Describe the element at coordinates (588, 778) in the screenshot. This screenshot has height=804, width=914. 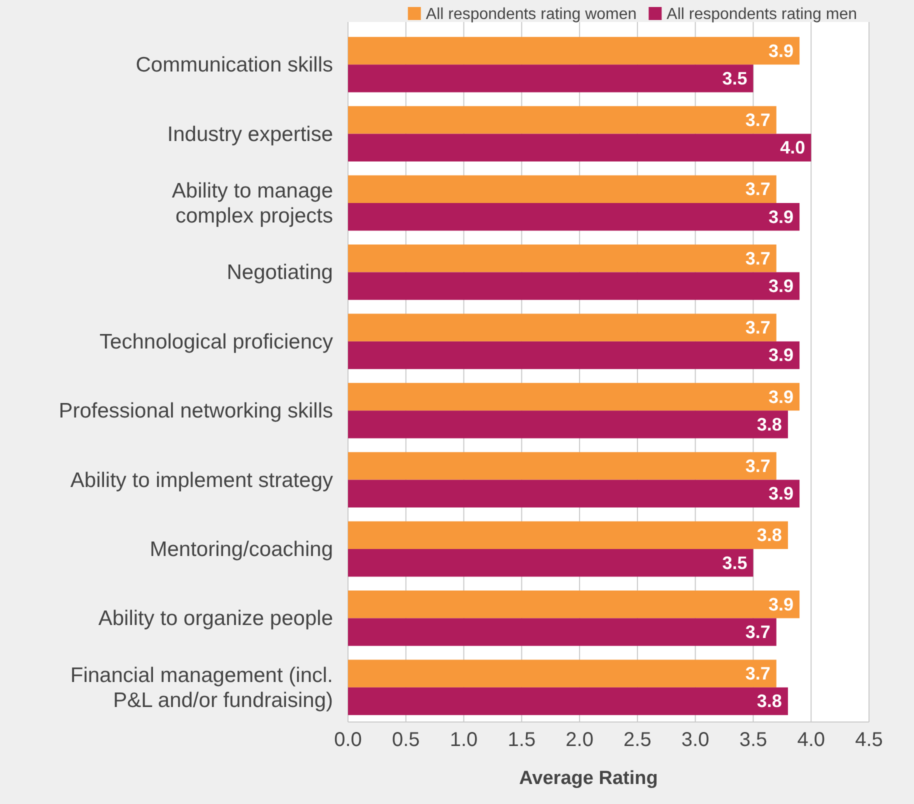
I see `x-axis-title: Average Rating` at that location.